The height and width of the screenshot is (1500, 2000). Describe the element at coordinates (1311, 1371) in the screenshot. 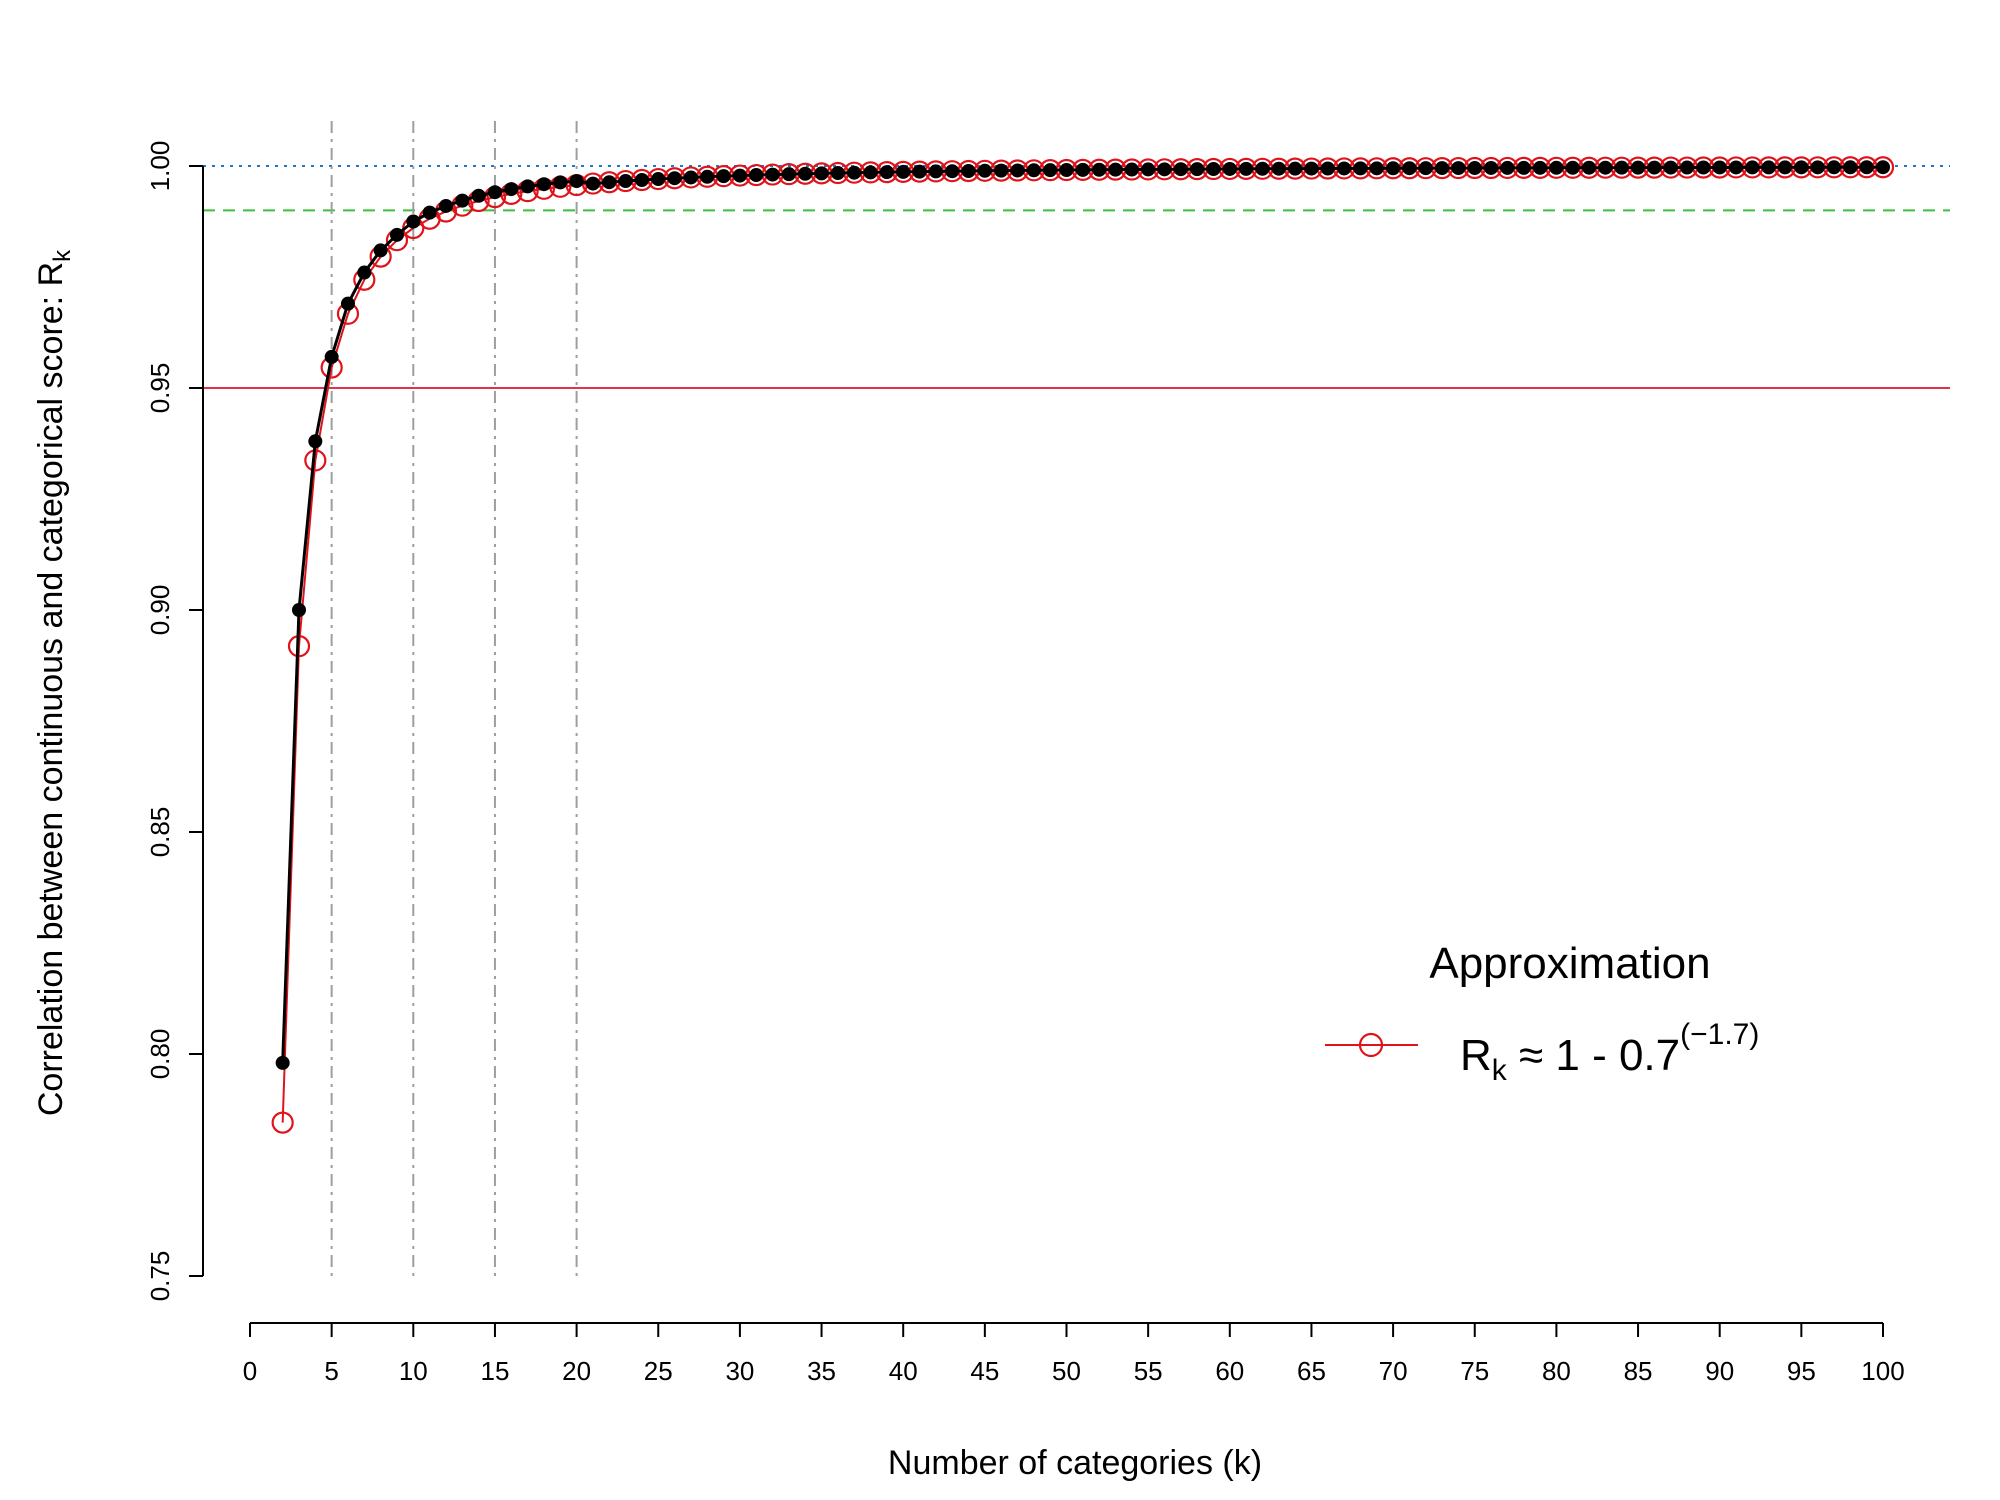

I see `x-tick-label: 65` at that location.